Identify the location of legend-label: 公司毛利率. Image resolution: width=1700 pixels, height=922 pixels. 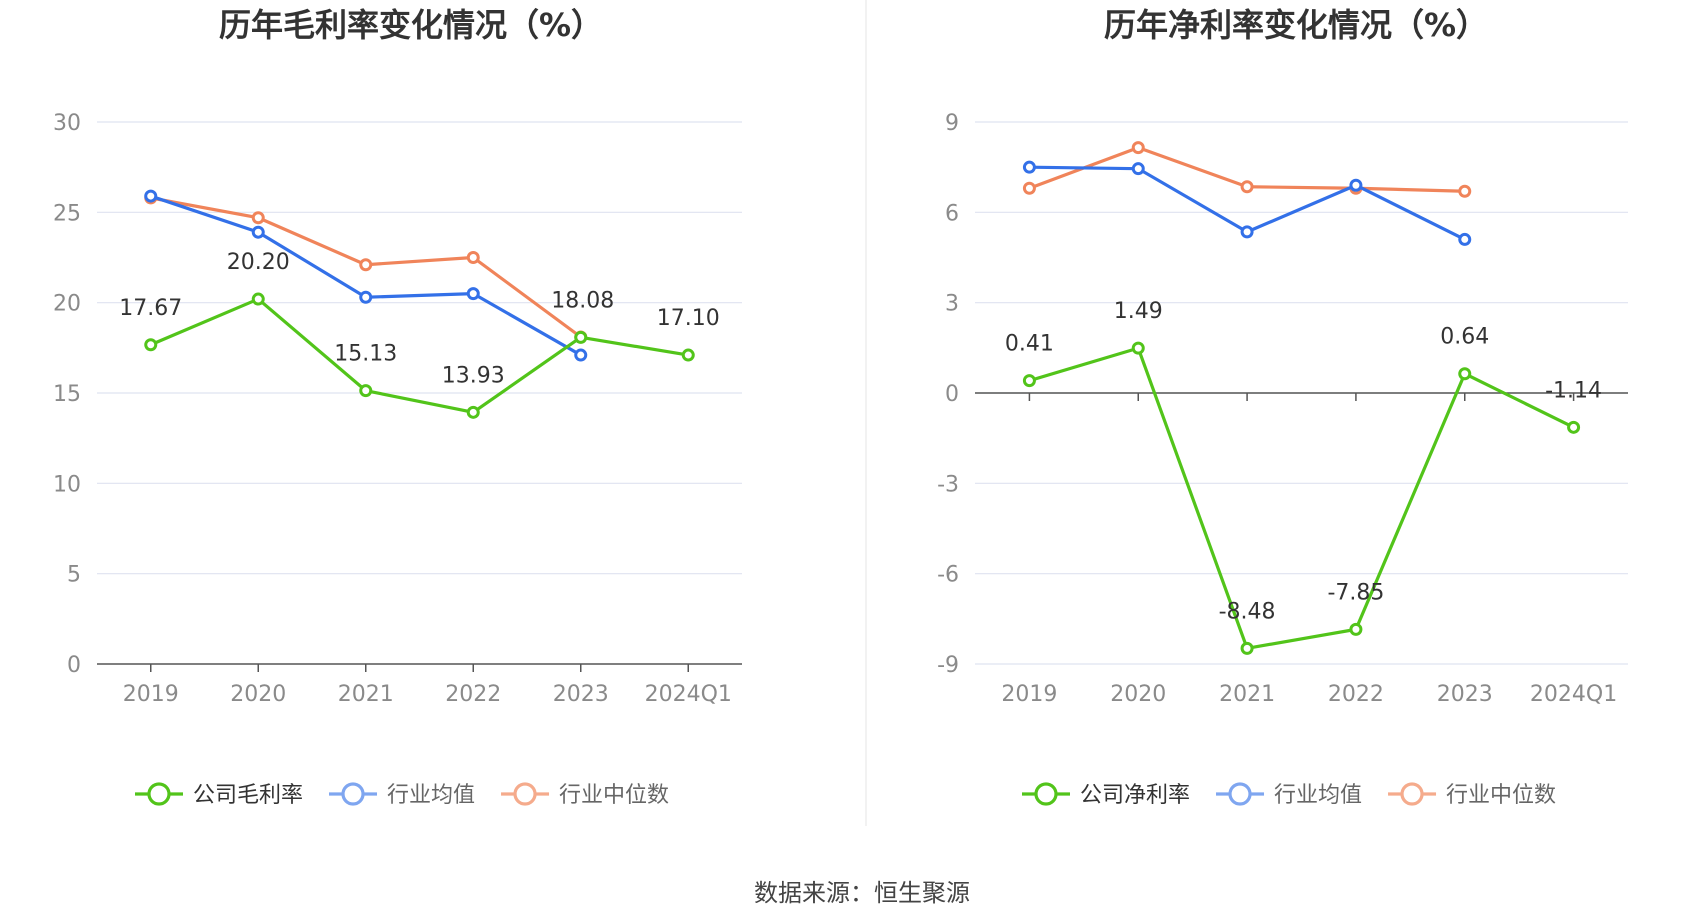
(248, 795).